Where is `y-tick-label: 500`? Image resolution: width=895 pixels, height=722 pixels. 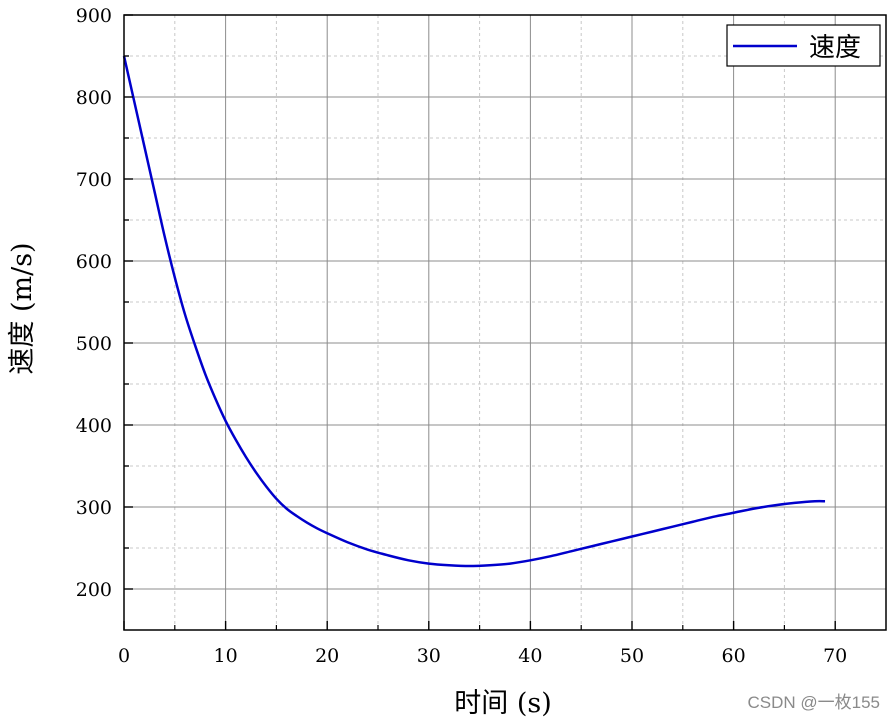 y-tick-label: 500 is located at coordinates (94, 344).